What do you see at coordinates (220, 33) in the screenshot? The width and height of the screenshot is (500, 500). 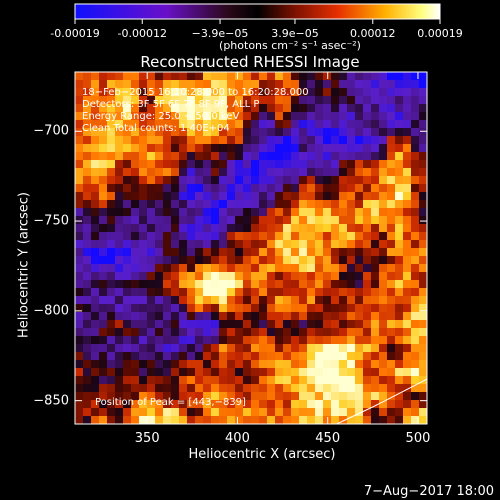 I see `colorbar-tick-label: −3.9e−05` at bounding box center [220, 33].